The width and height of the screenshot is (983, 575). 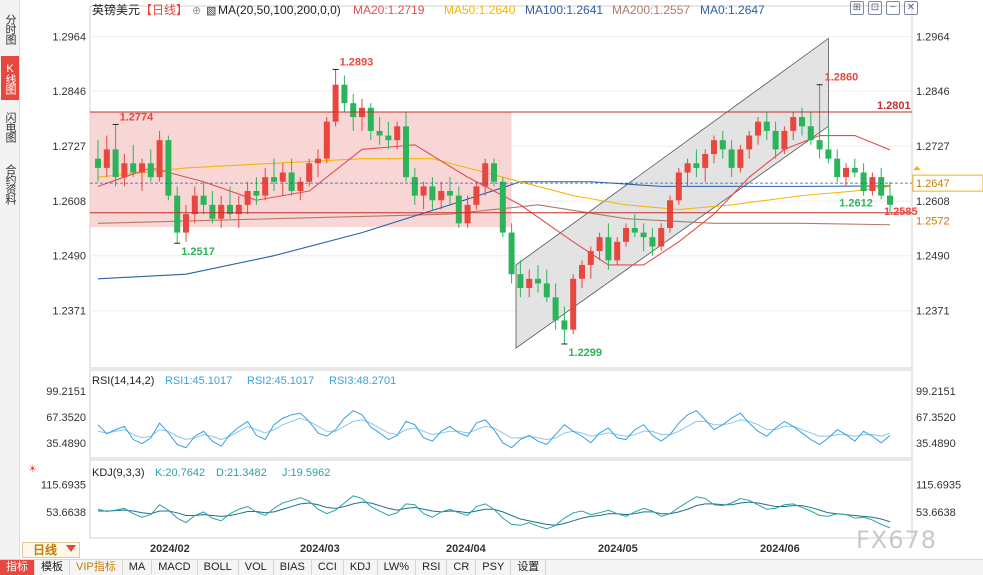 What do you see at coordinates (51, 550) in the screenshot?
I see `period-selector: 日线` at bounding box center [51, 550].